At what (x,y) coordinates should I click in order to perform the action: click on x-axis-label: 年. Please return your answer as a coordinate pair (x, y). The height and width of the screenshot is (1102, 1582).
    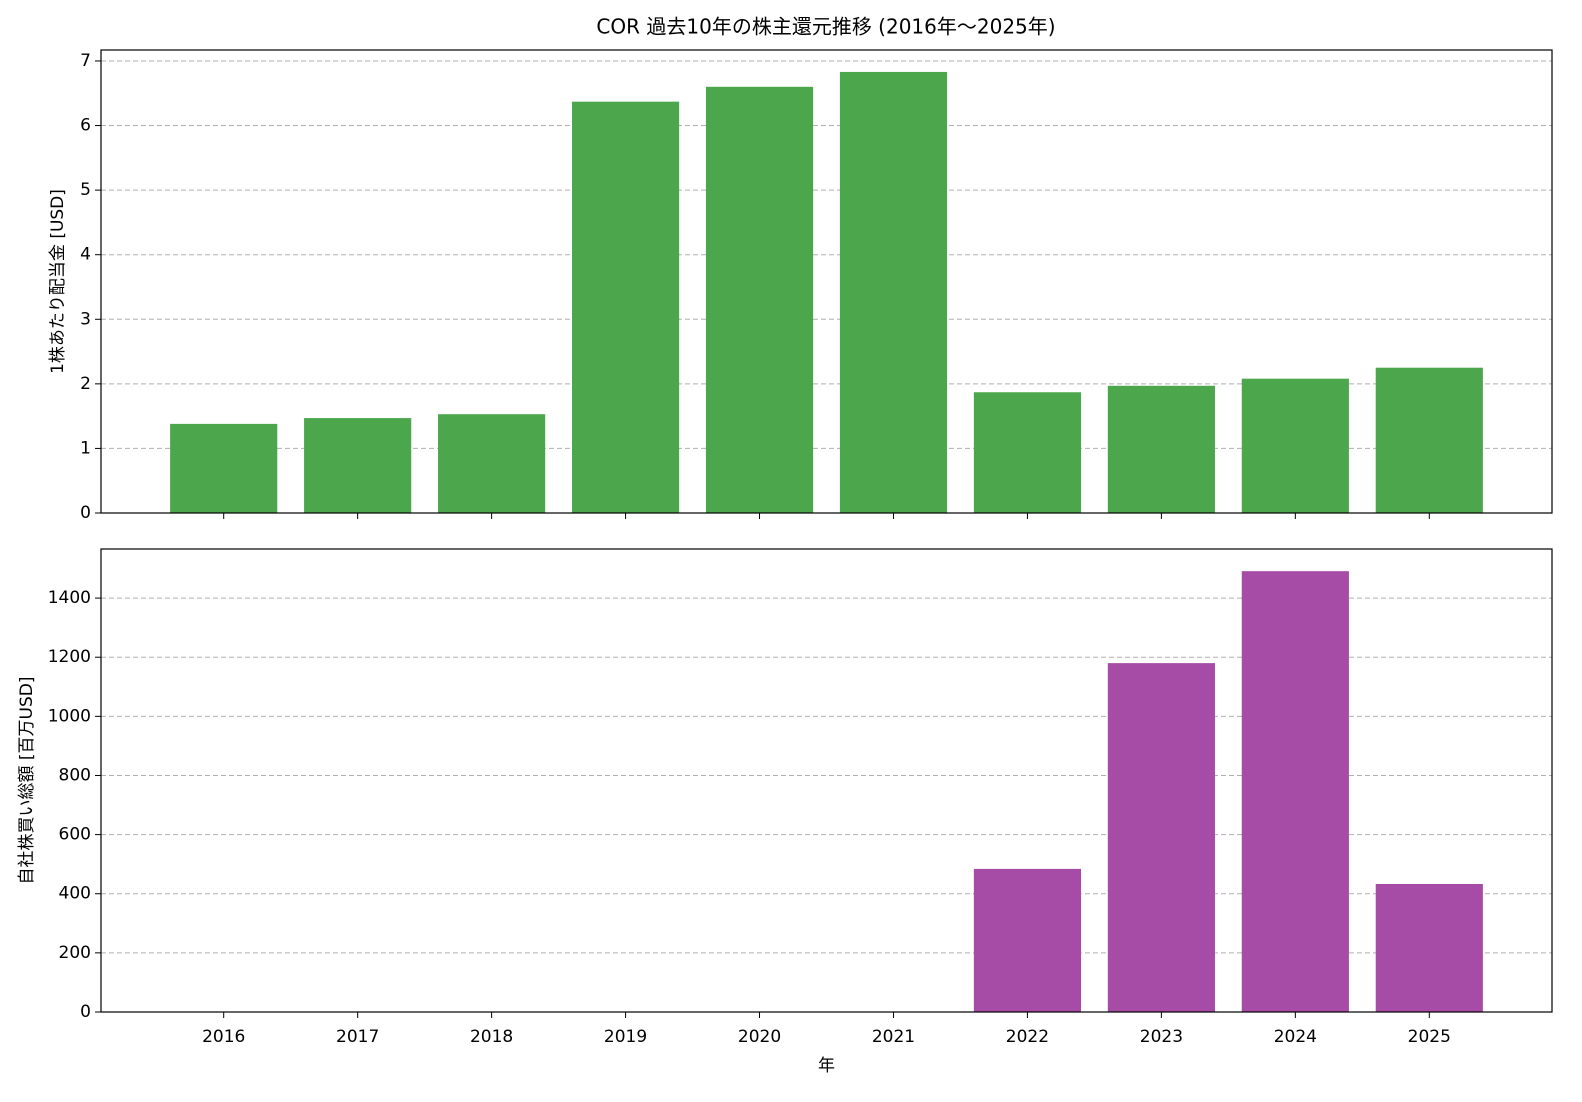
    Looking at the image, I should click on (826, 1066).